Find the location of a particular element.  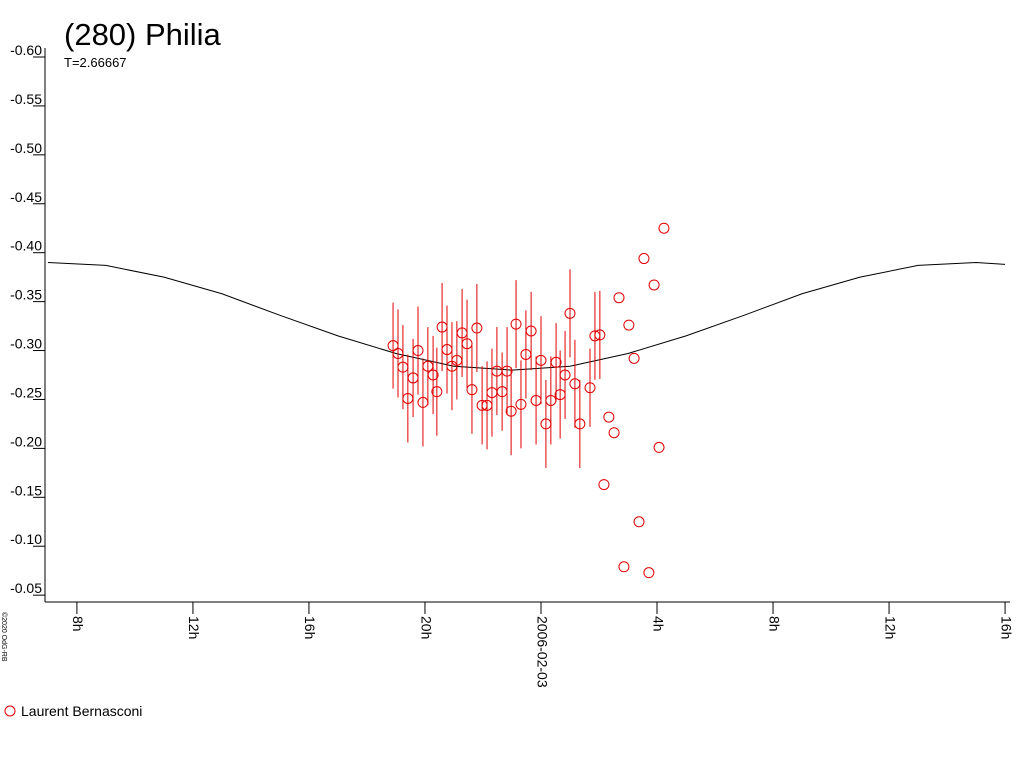

legend-marker is located at coordinates (10, 711).